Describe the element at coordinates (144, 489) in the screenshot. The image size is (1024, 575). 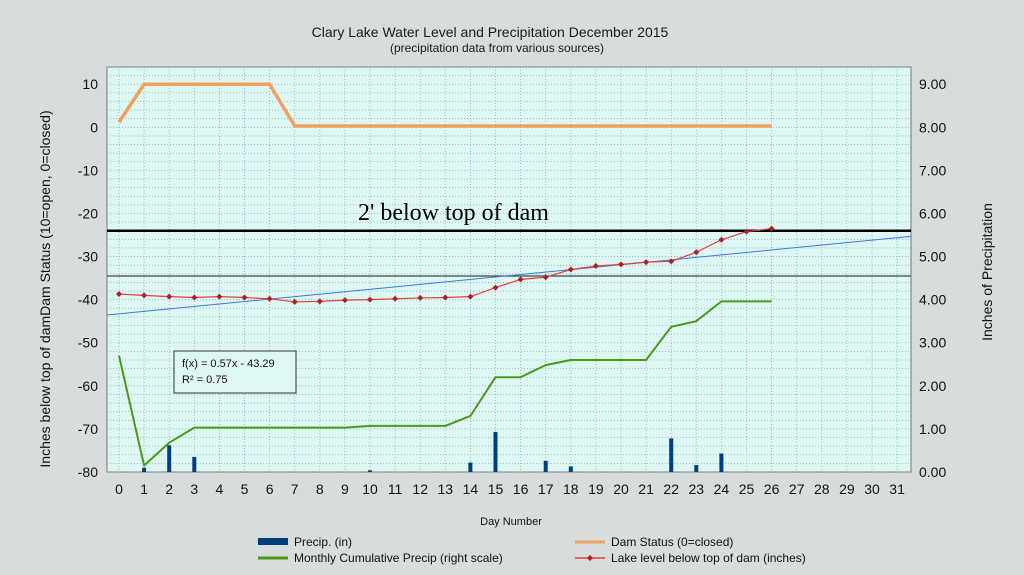
I see `x-tick-label: 1` at that location.